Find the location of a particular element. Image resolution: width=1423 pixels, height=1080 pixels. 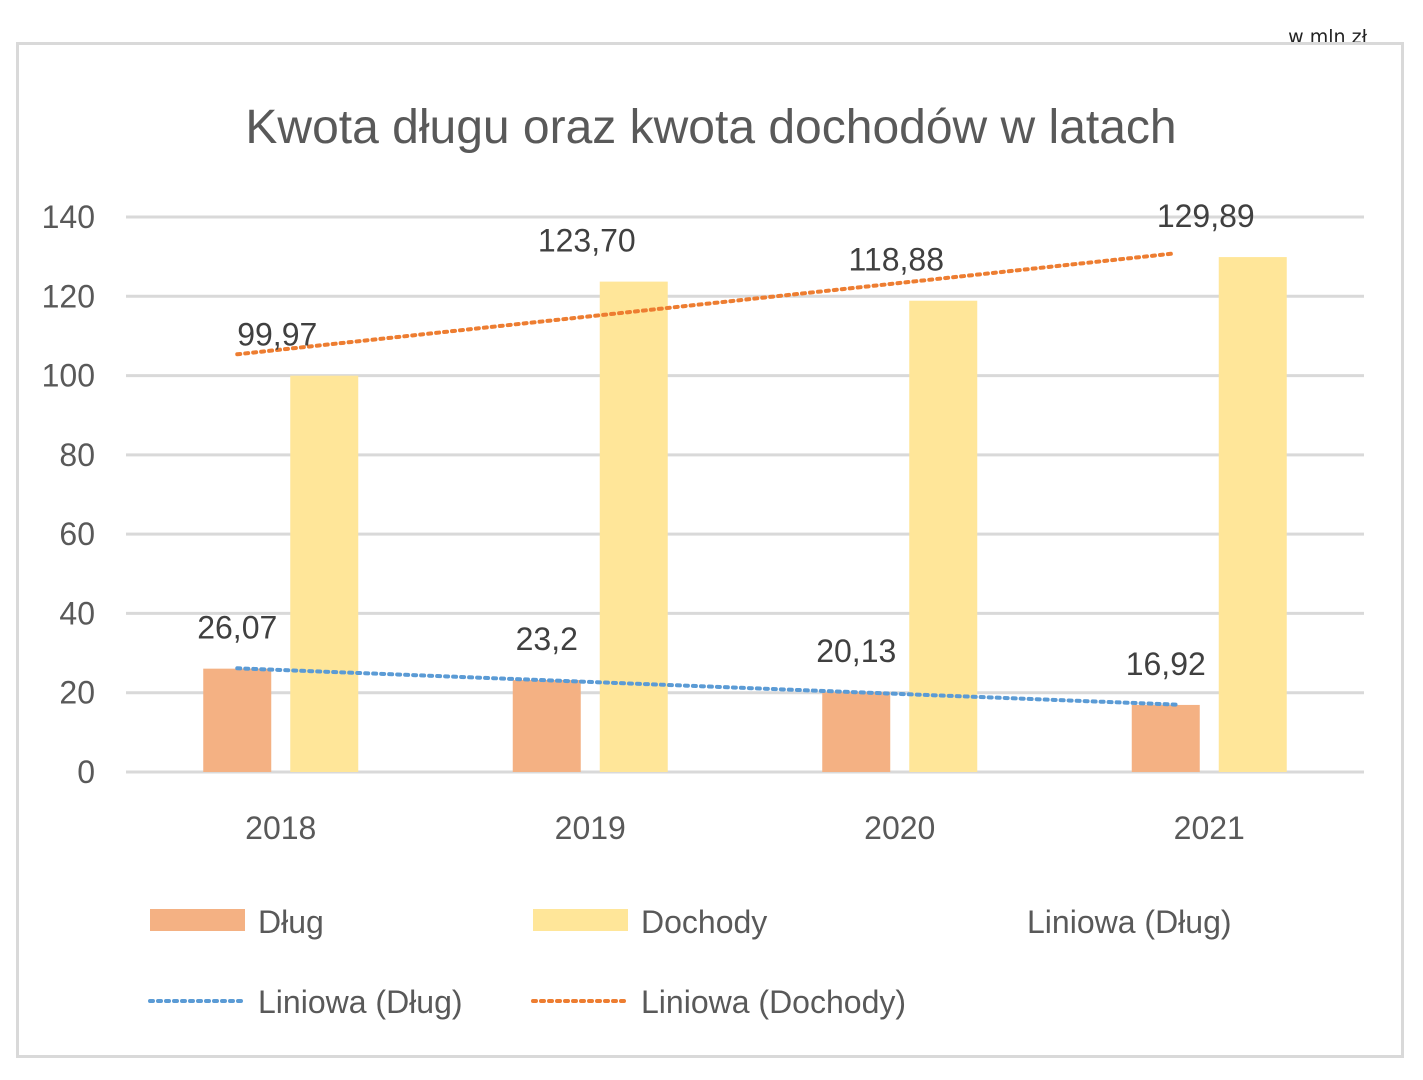

data-label-dlug: 26,07 is located at coordinates (237, 628).